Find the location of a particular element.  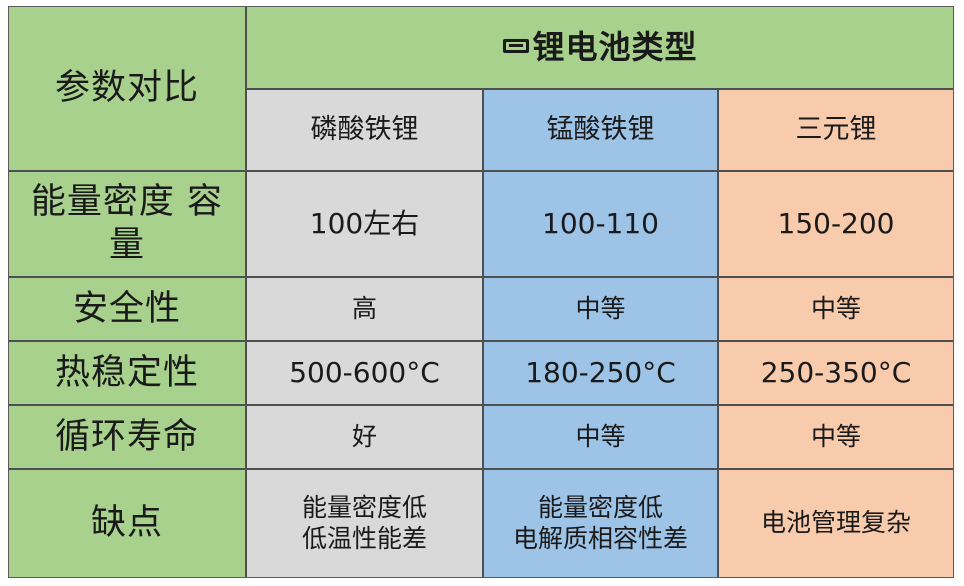

cell-value: 150-200 is located at coordinates (834, 224).